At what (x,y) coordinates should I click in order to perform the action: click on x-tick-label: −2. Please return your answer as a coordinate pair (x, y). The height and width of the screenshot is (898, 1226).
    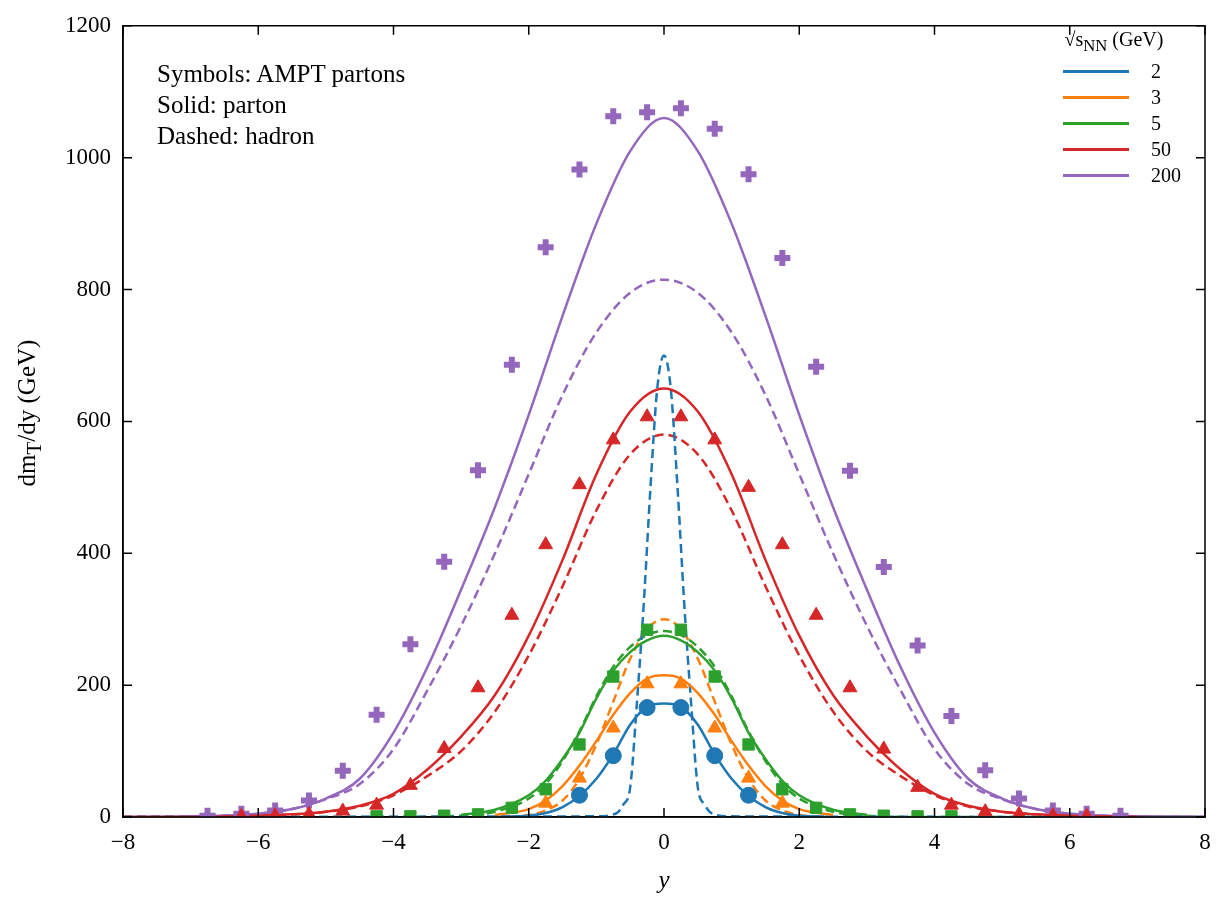
    Looking at the image, I should click on (528, 841).